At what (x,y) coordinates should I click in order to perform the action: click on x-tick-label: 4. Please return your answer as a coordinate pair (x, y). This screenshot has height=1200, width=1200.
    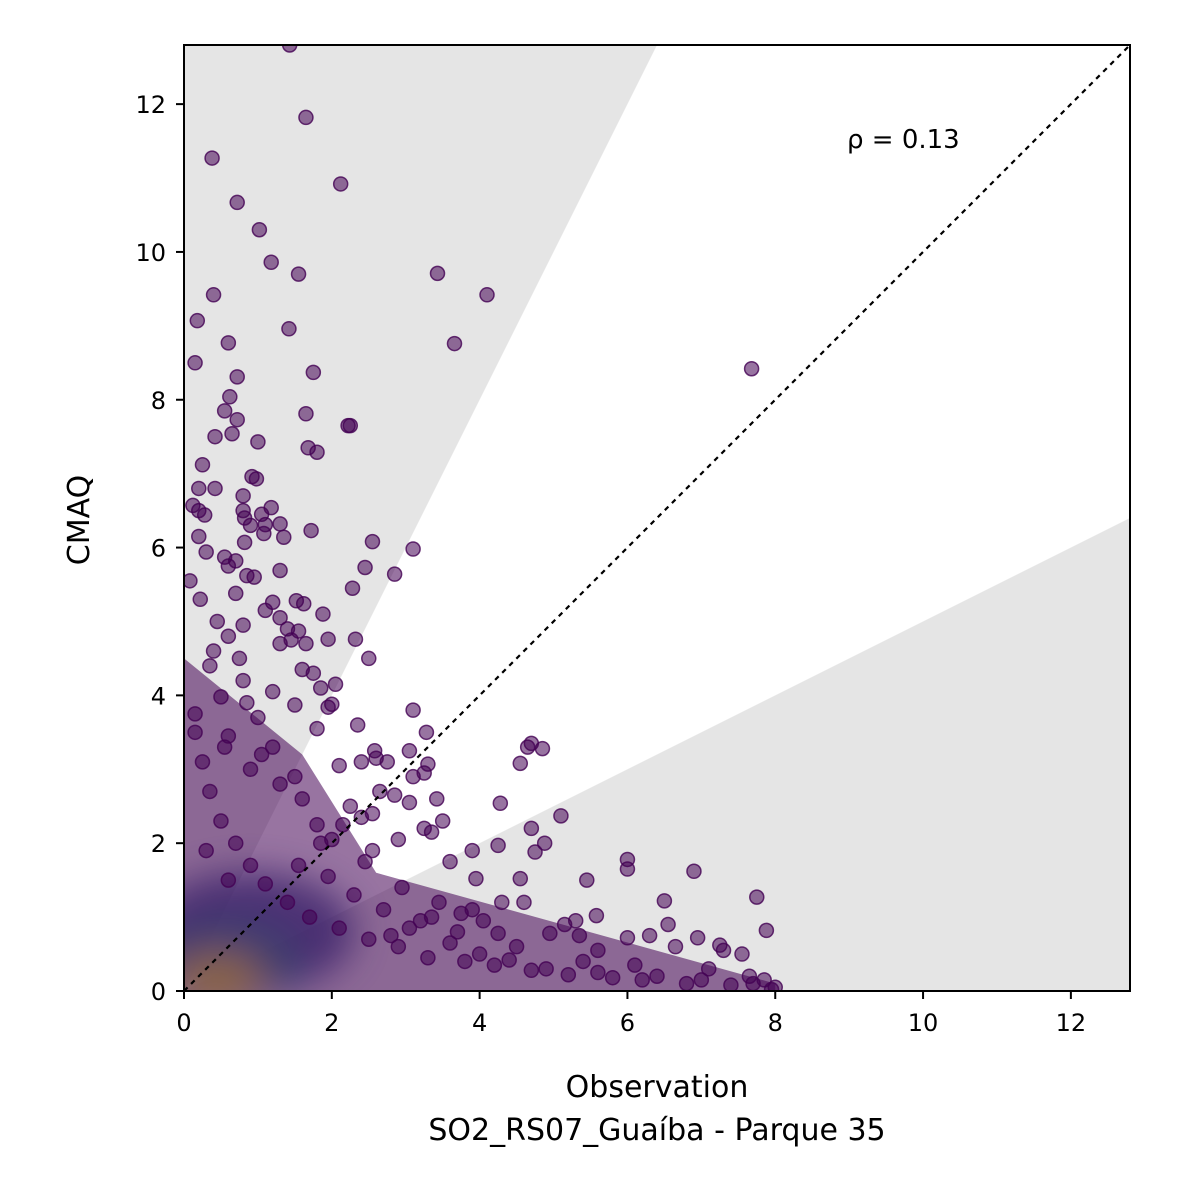
    Looking at the image, I should click on (479, 1023).